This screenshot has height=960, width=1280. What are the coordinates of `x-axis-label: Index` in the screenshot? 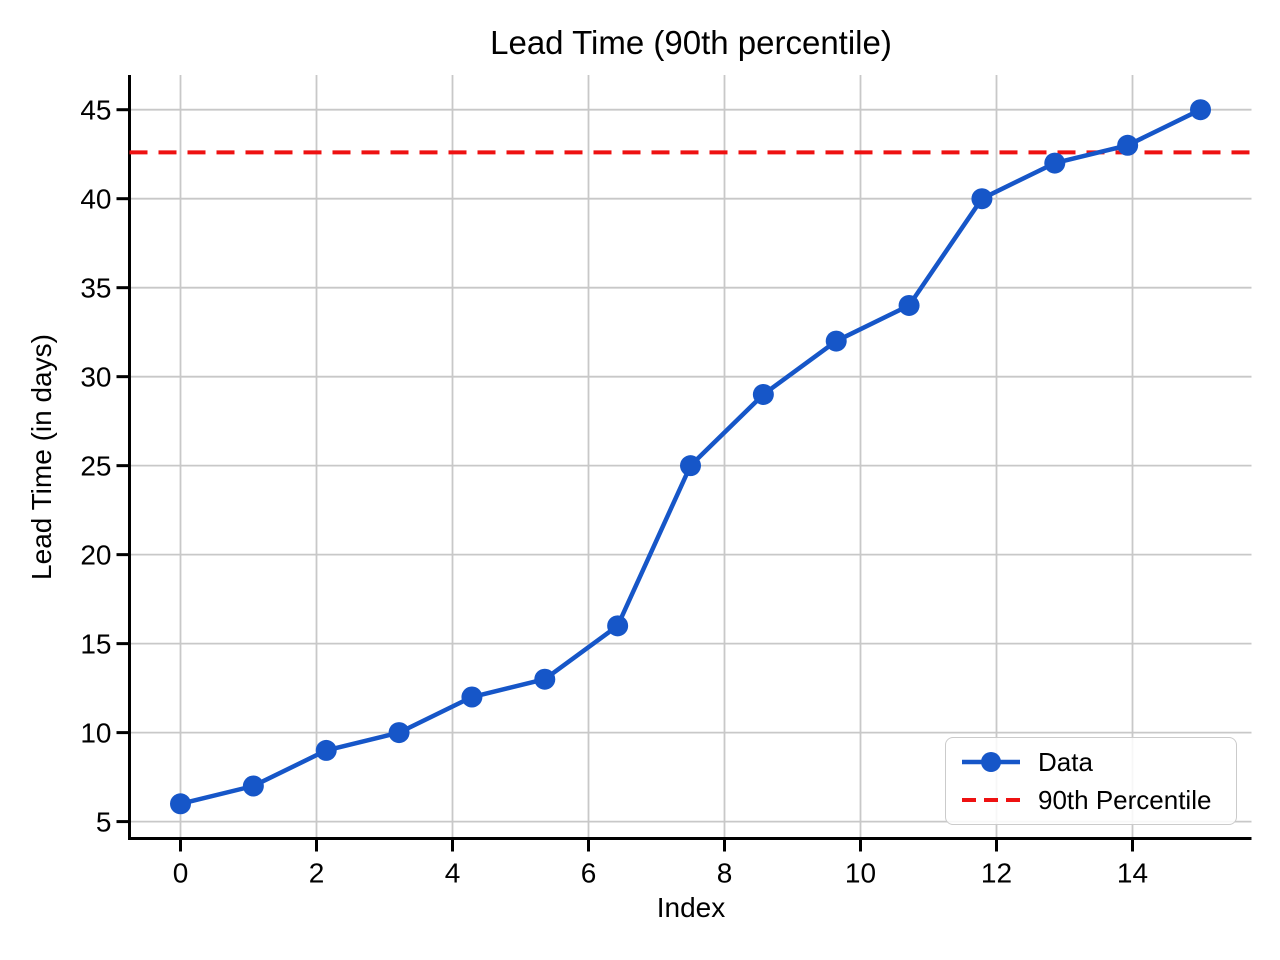 It's located at (691, 907).